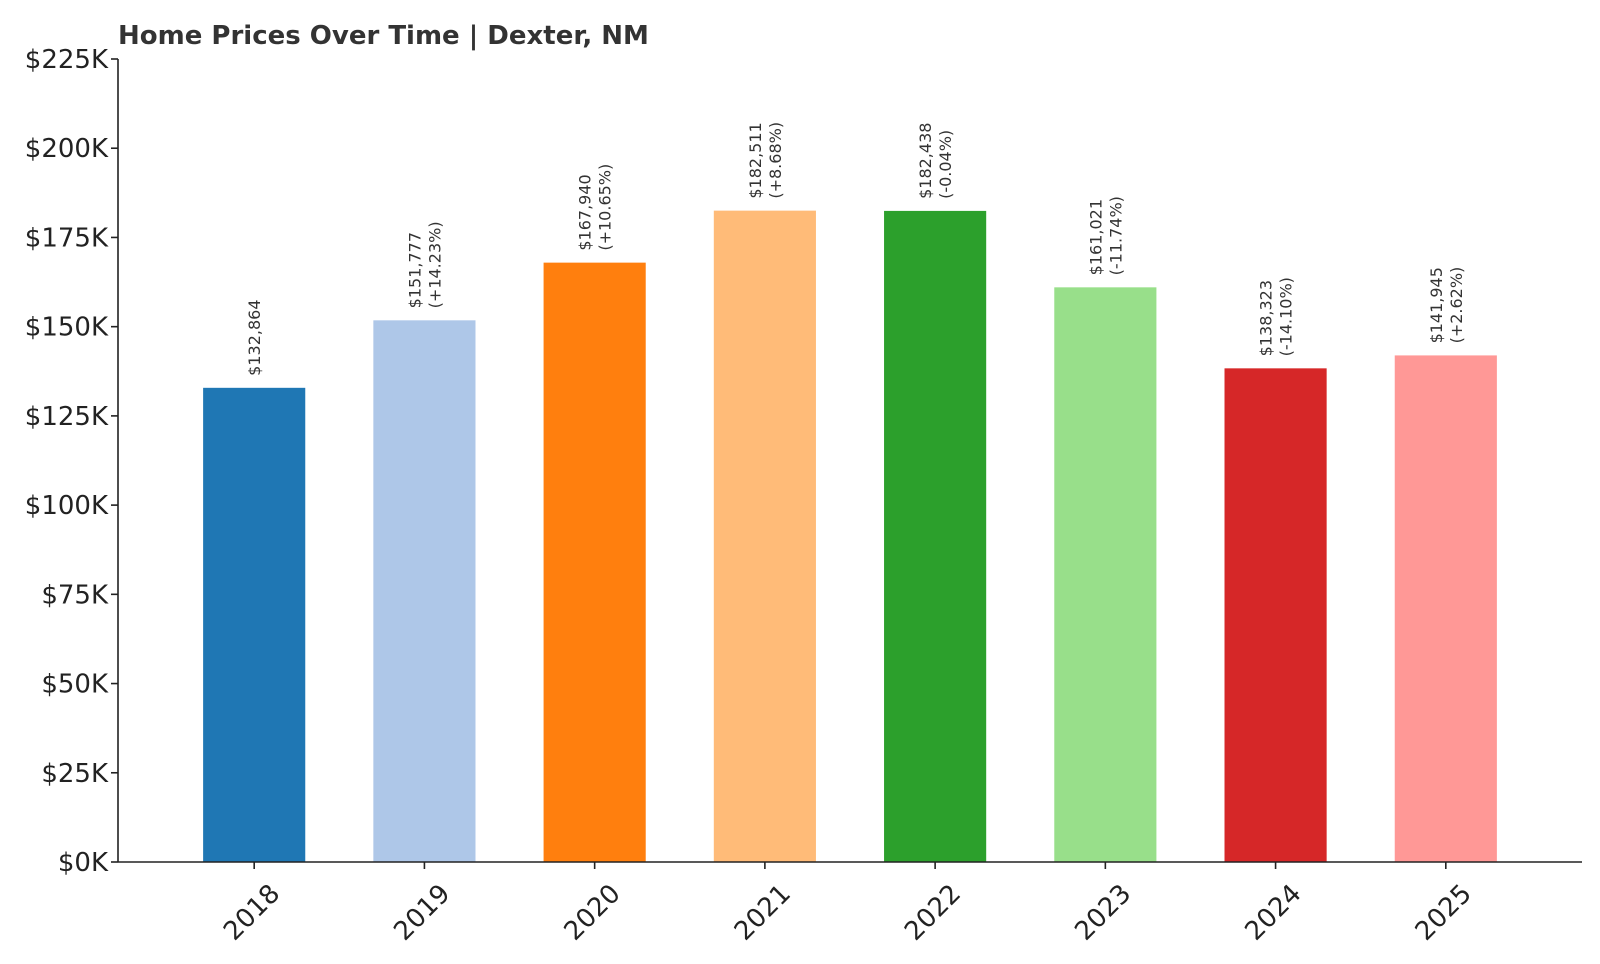  Describe the element at coordinates (254, 624) in the screenshot. I see `bar-2018` at that location.